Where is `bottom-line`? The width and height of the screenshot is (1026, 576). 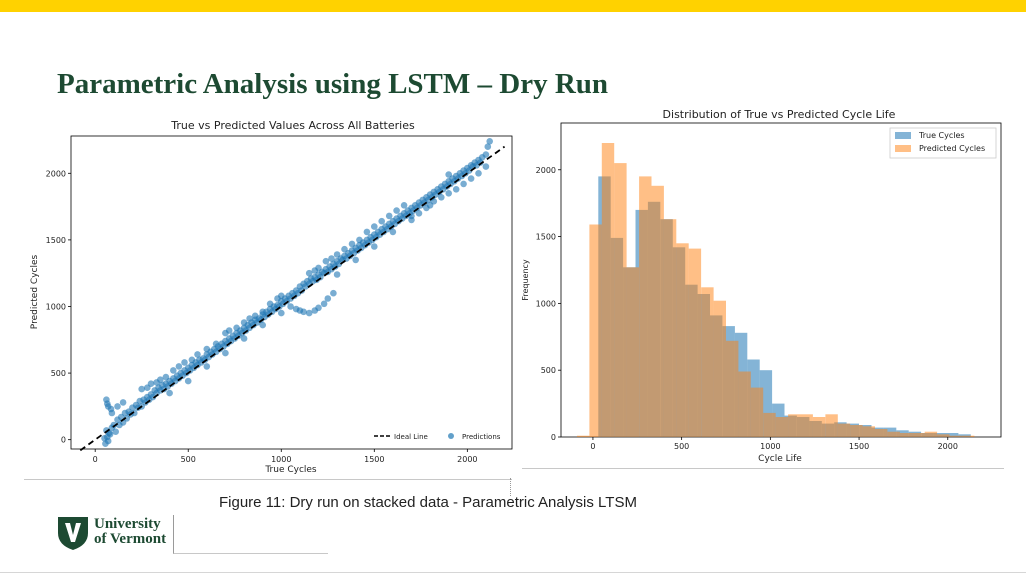
bottom-line is located at coordinates (513, 572).